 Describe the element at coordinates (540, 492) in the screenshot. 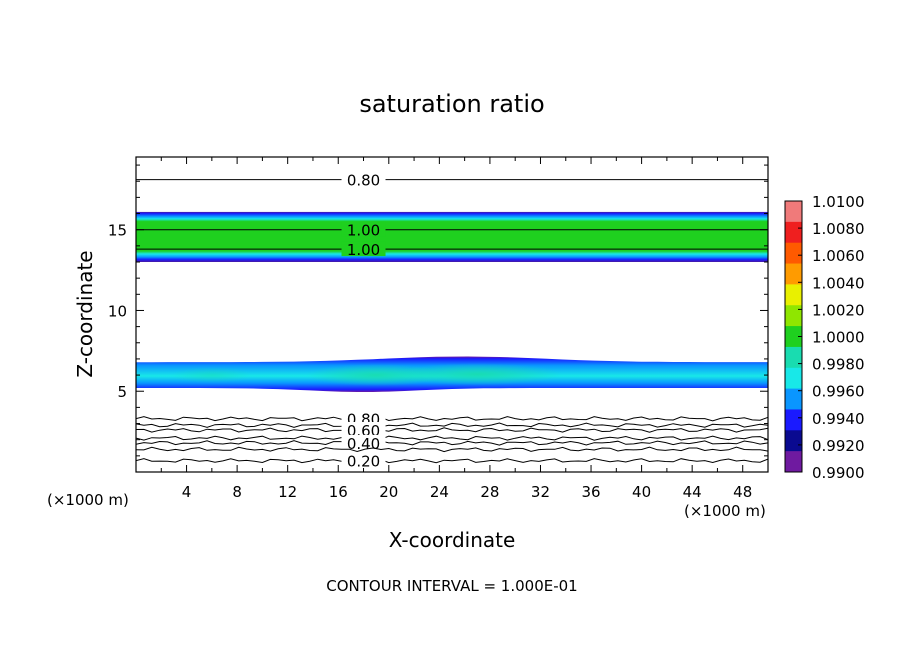

I see `x-tick-label: 32` at that location.